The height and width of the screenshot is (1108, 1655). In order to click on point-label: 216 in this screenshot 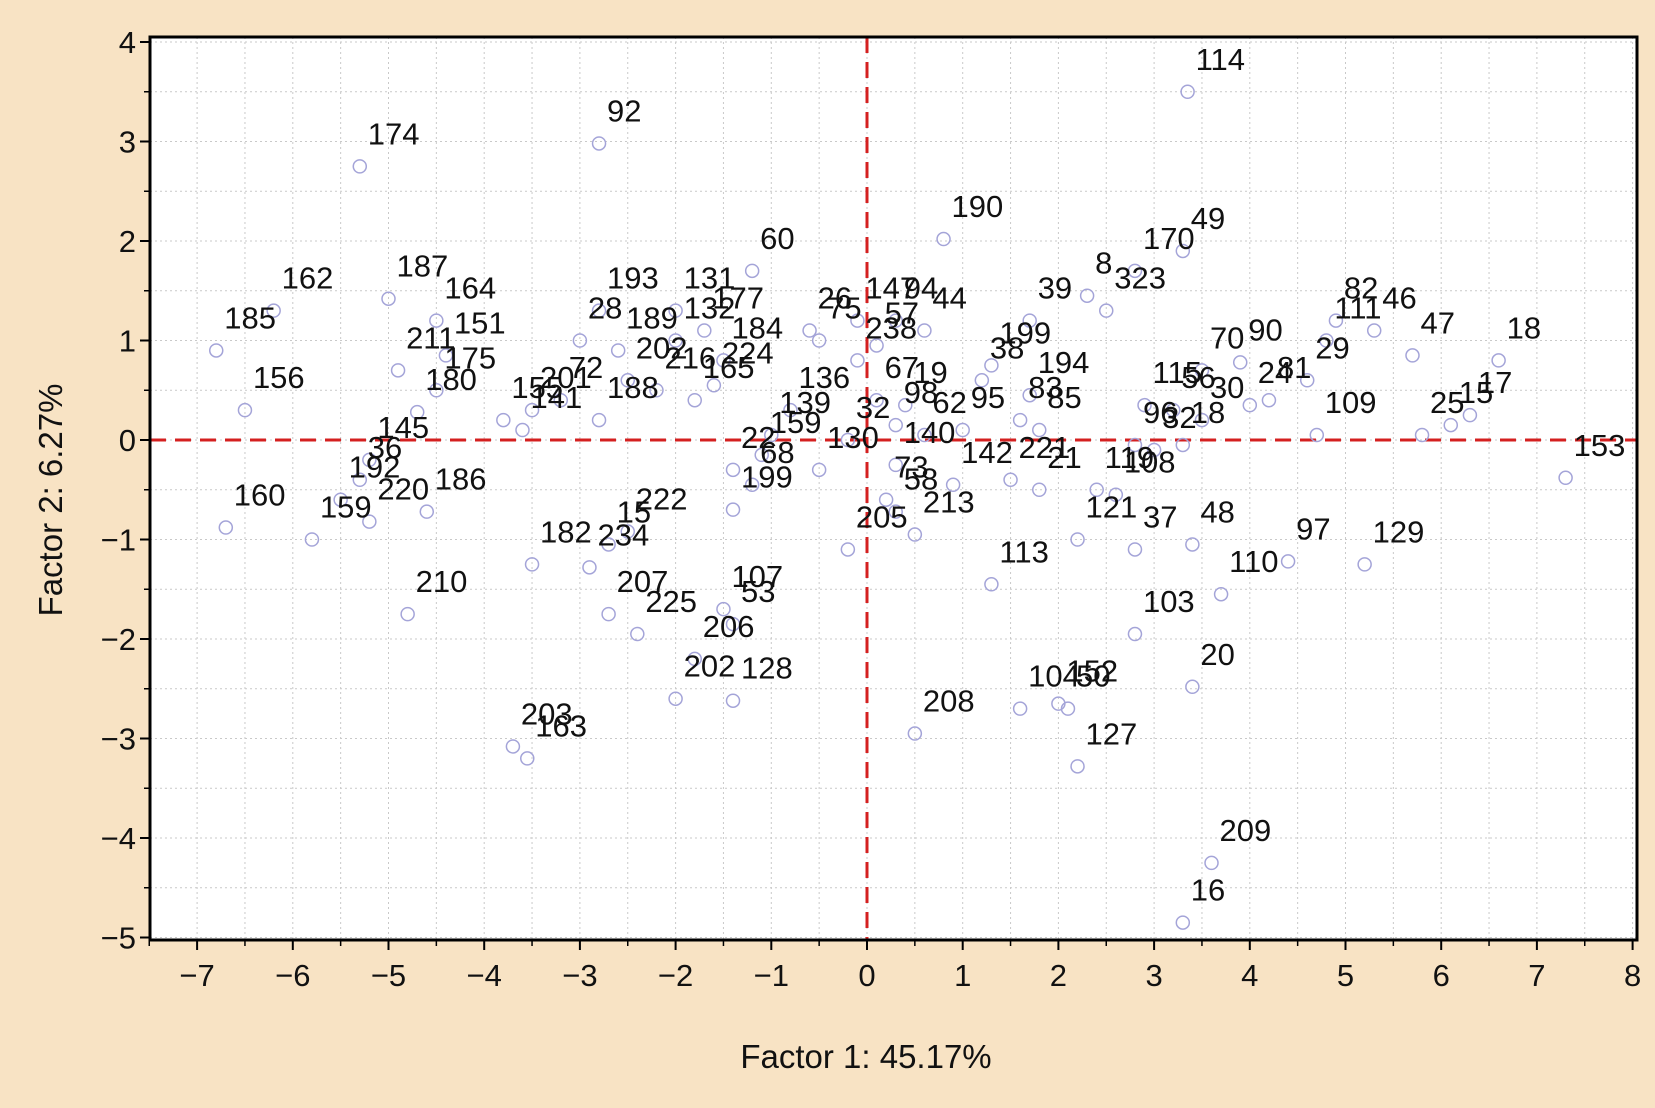, I will do `click(690, 357)`.